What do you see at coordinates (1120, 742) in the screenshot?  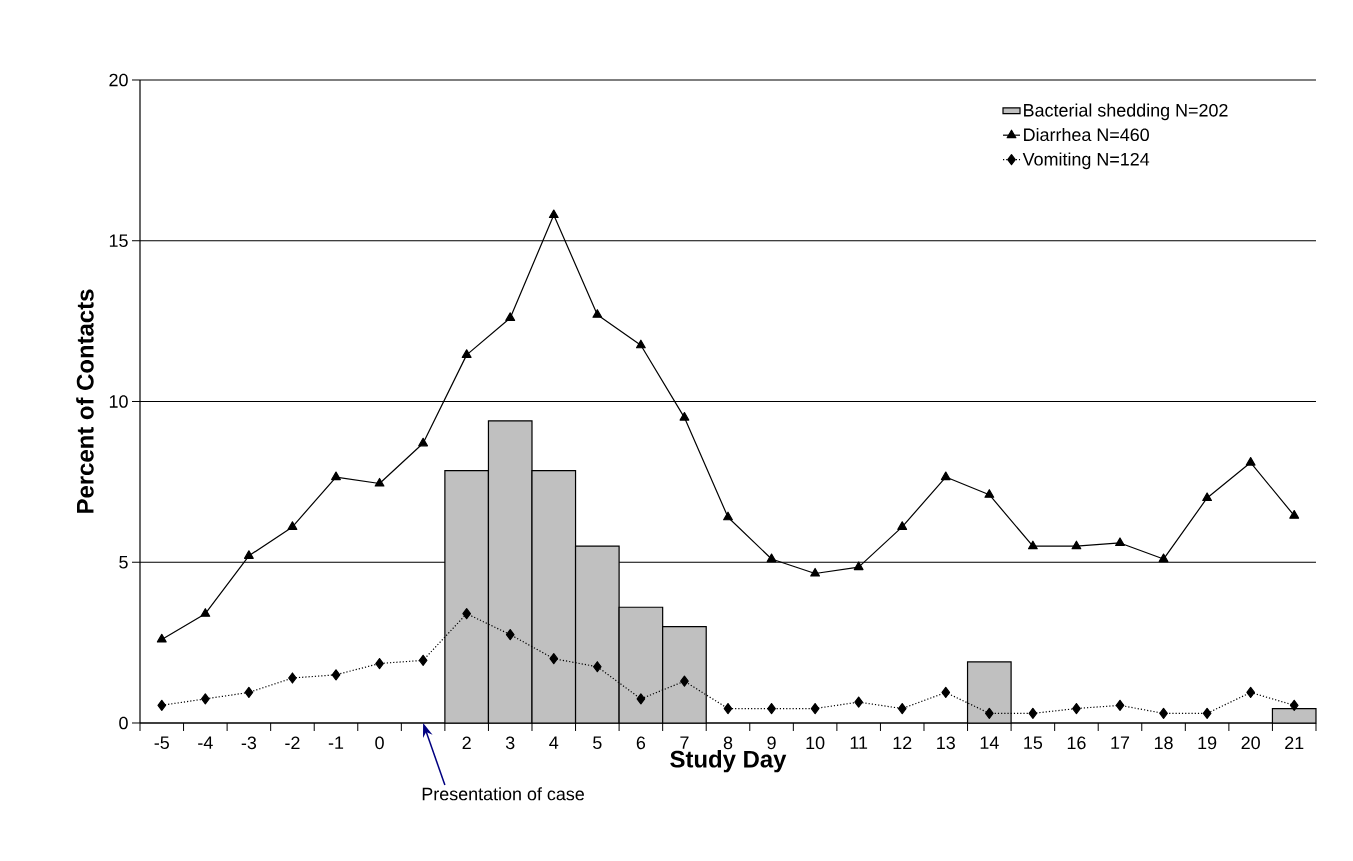 I see `x-tick-label: 17` at bounding box center [1120, 742].